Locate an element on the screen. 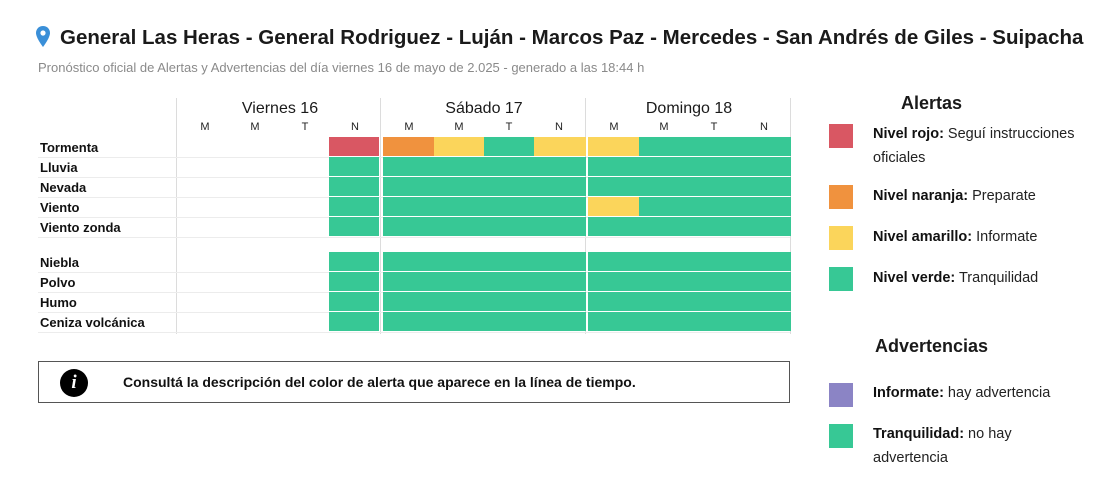  day-header: Sábado 17 is located at coordinates (484, 108).